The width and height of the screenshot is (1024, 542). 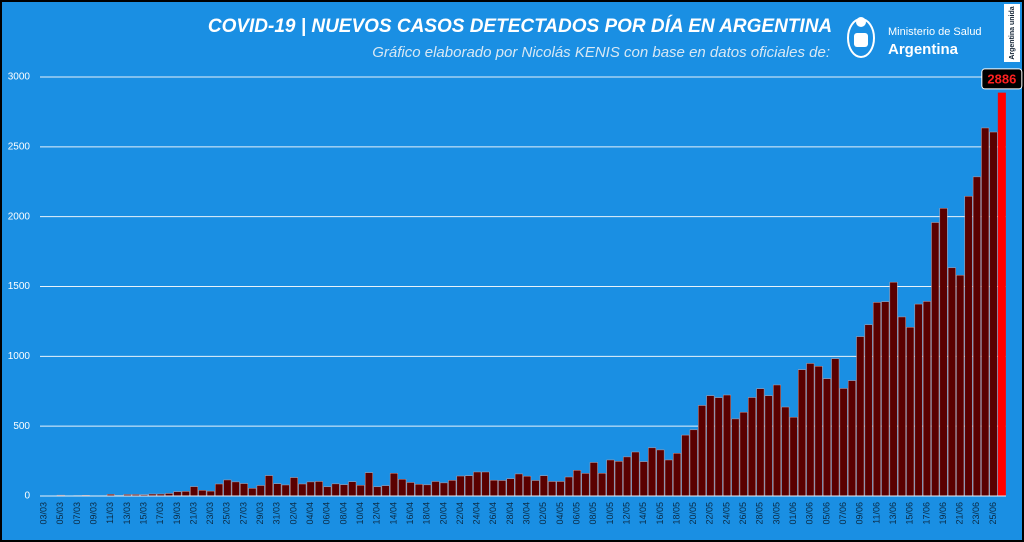 I want to click on value-label: 2886, so click(x=1001, y=78).